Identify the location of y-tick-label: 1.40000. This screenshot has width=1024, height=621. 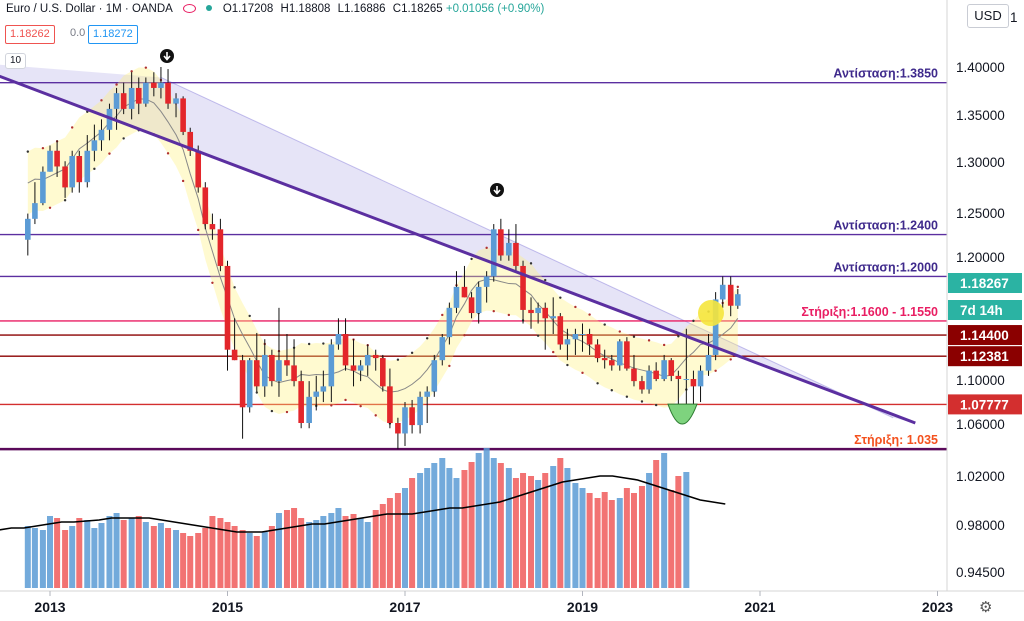
(980, 67).